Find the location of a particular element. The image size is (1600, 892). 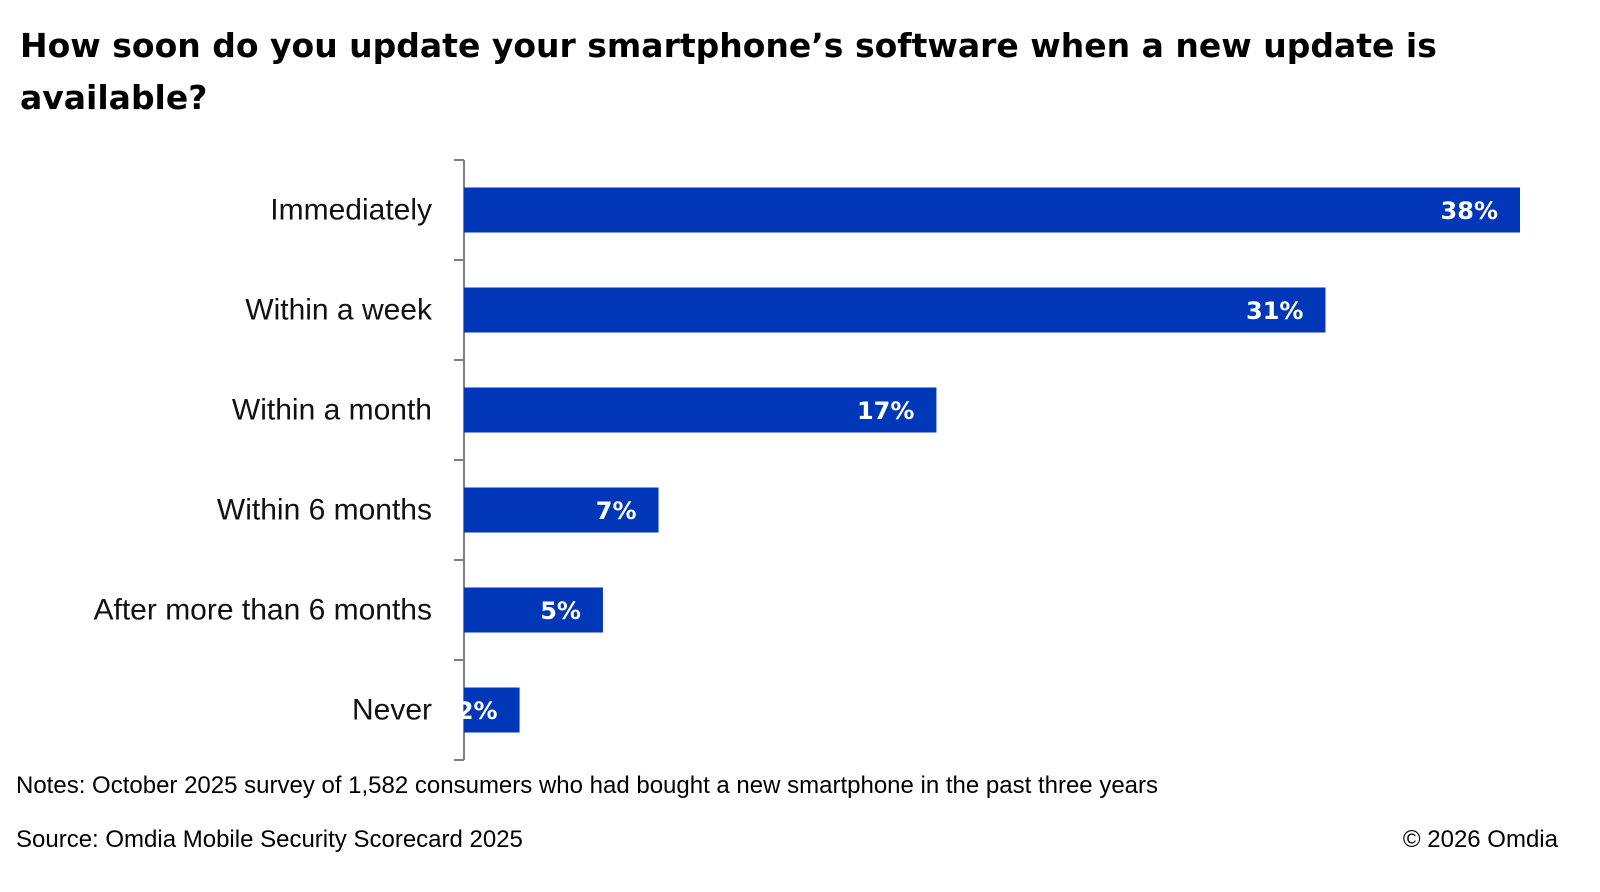

category-label: Immediately is located at coordinates (351, 210).